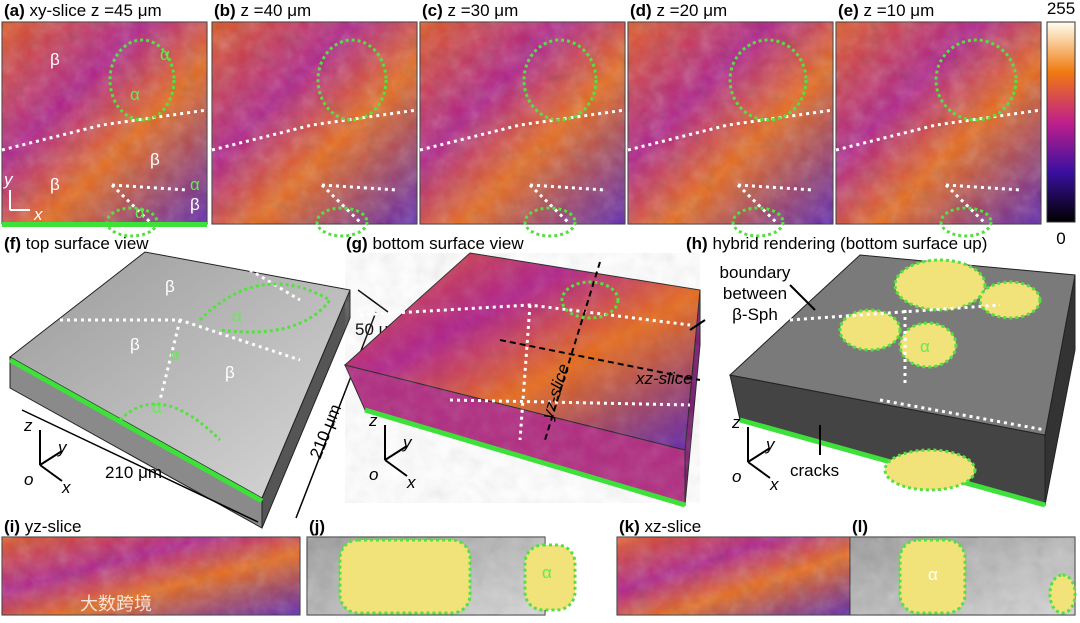 Image resolution: width=1080 pixels, height=623 pixels. I want to click on panel-label: (h), so click(697, 243).